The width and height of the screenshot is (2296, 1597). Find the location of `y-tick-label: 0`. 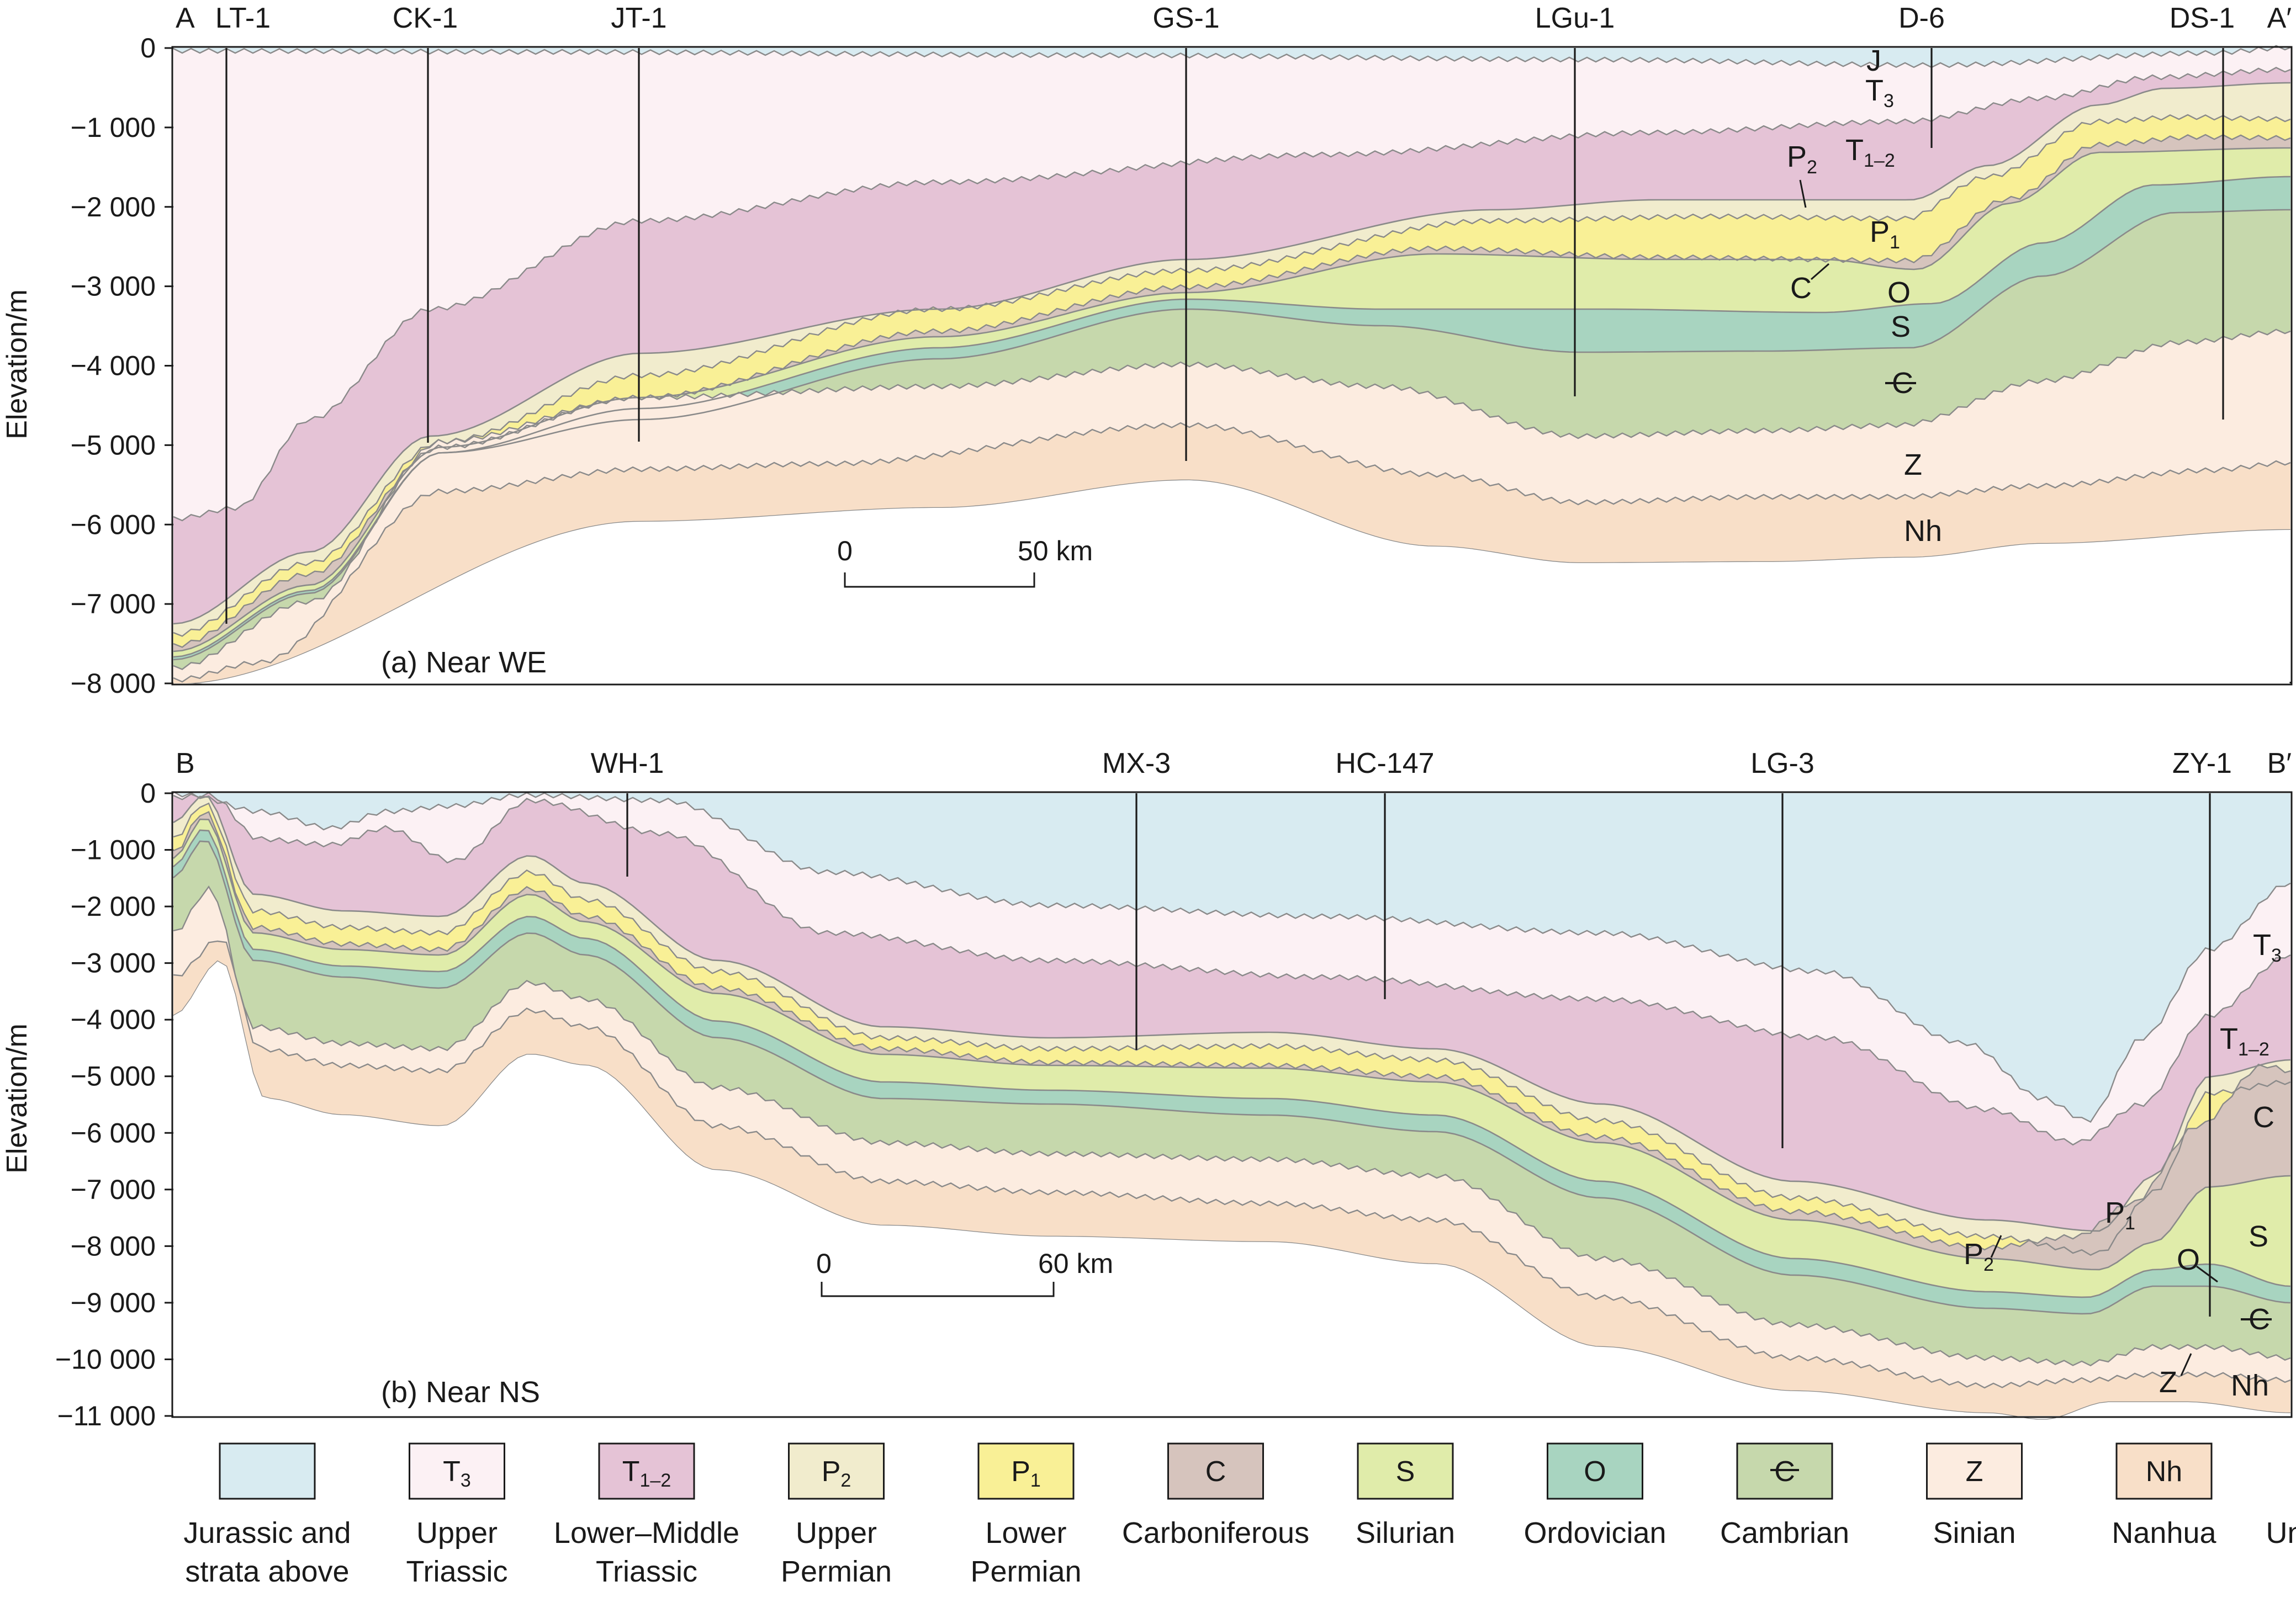

y-tick-label: 0 is located at coordinates (148, 48).